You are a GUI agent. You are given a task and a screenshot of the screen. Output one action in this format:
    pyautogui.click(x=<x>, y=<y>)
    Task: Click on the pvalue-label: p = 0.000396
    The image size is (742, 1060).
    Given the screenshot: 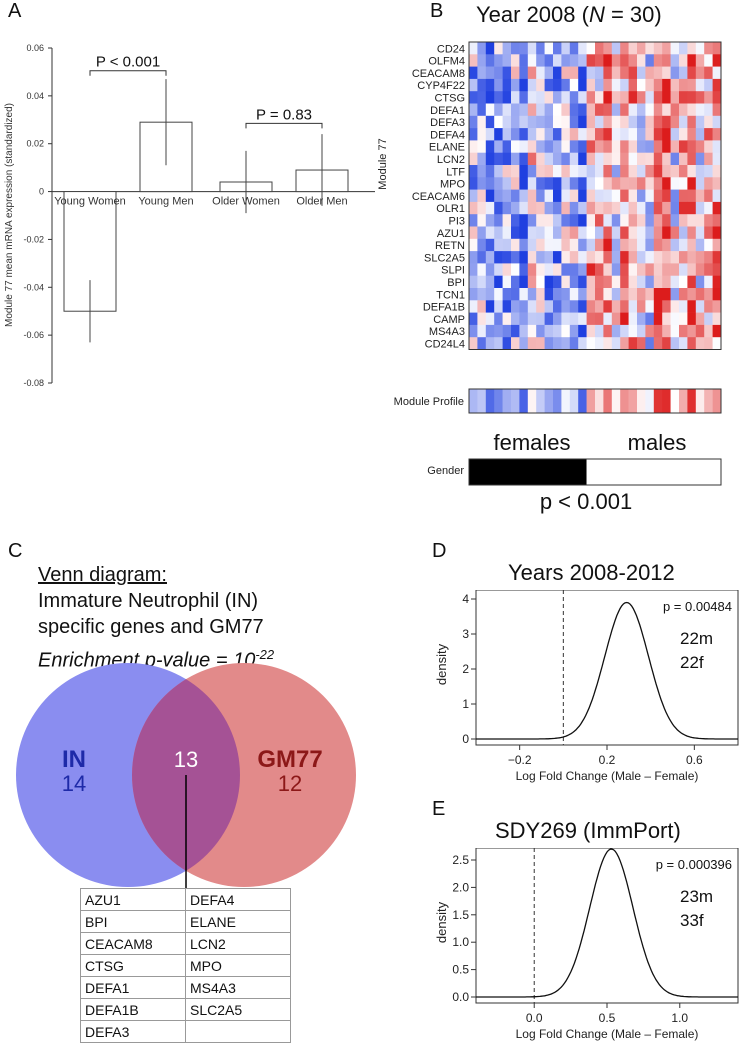 What is the action you would take?
    pyautogui.click(x=694, y=864)
    